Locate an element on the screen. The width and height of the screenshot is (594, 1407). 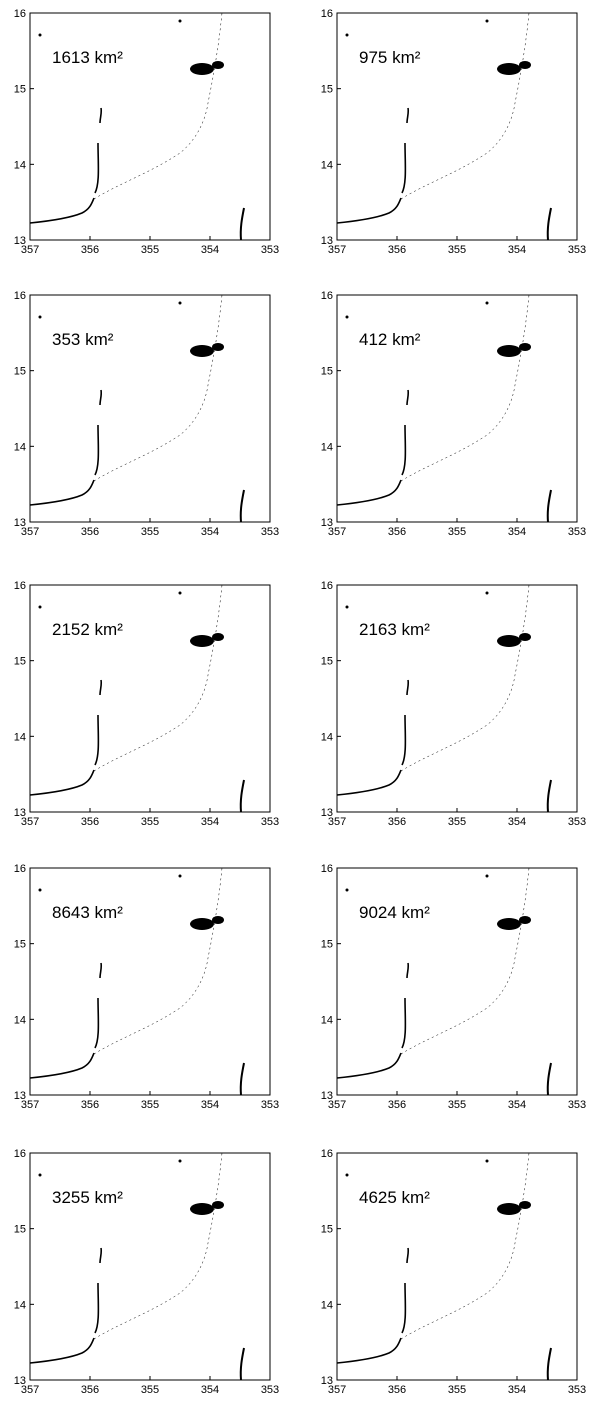
area-label: 9024 km² is located at coordinates (394, 912).